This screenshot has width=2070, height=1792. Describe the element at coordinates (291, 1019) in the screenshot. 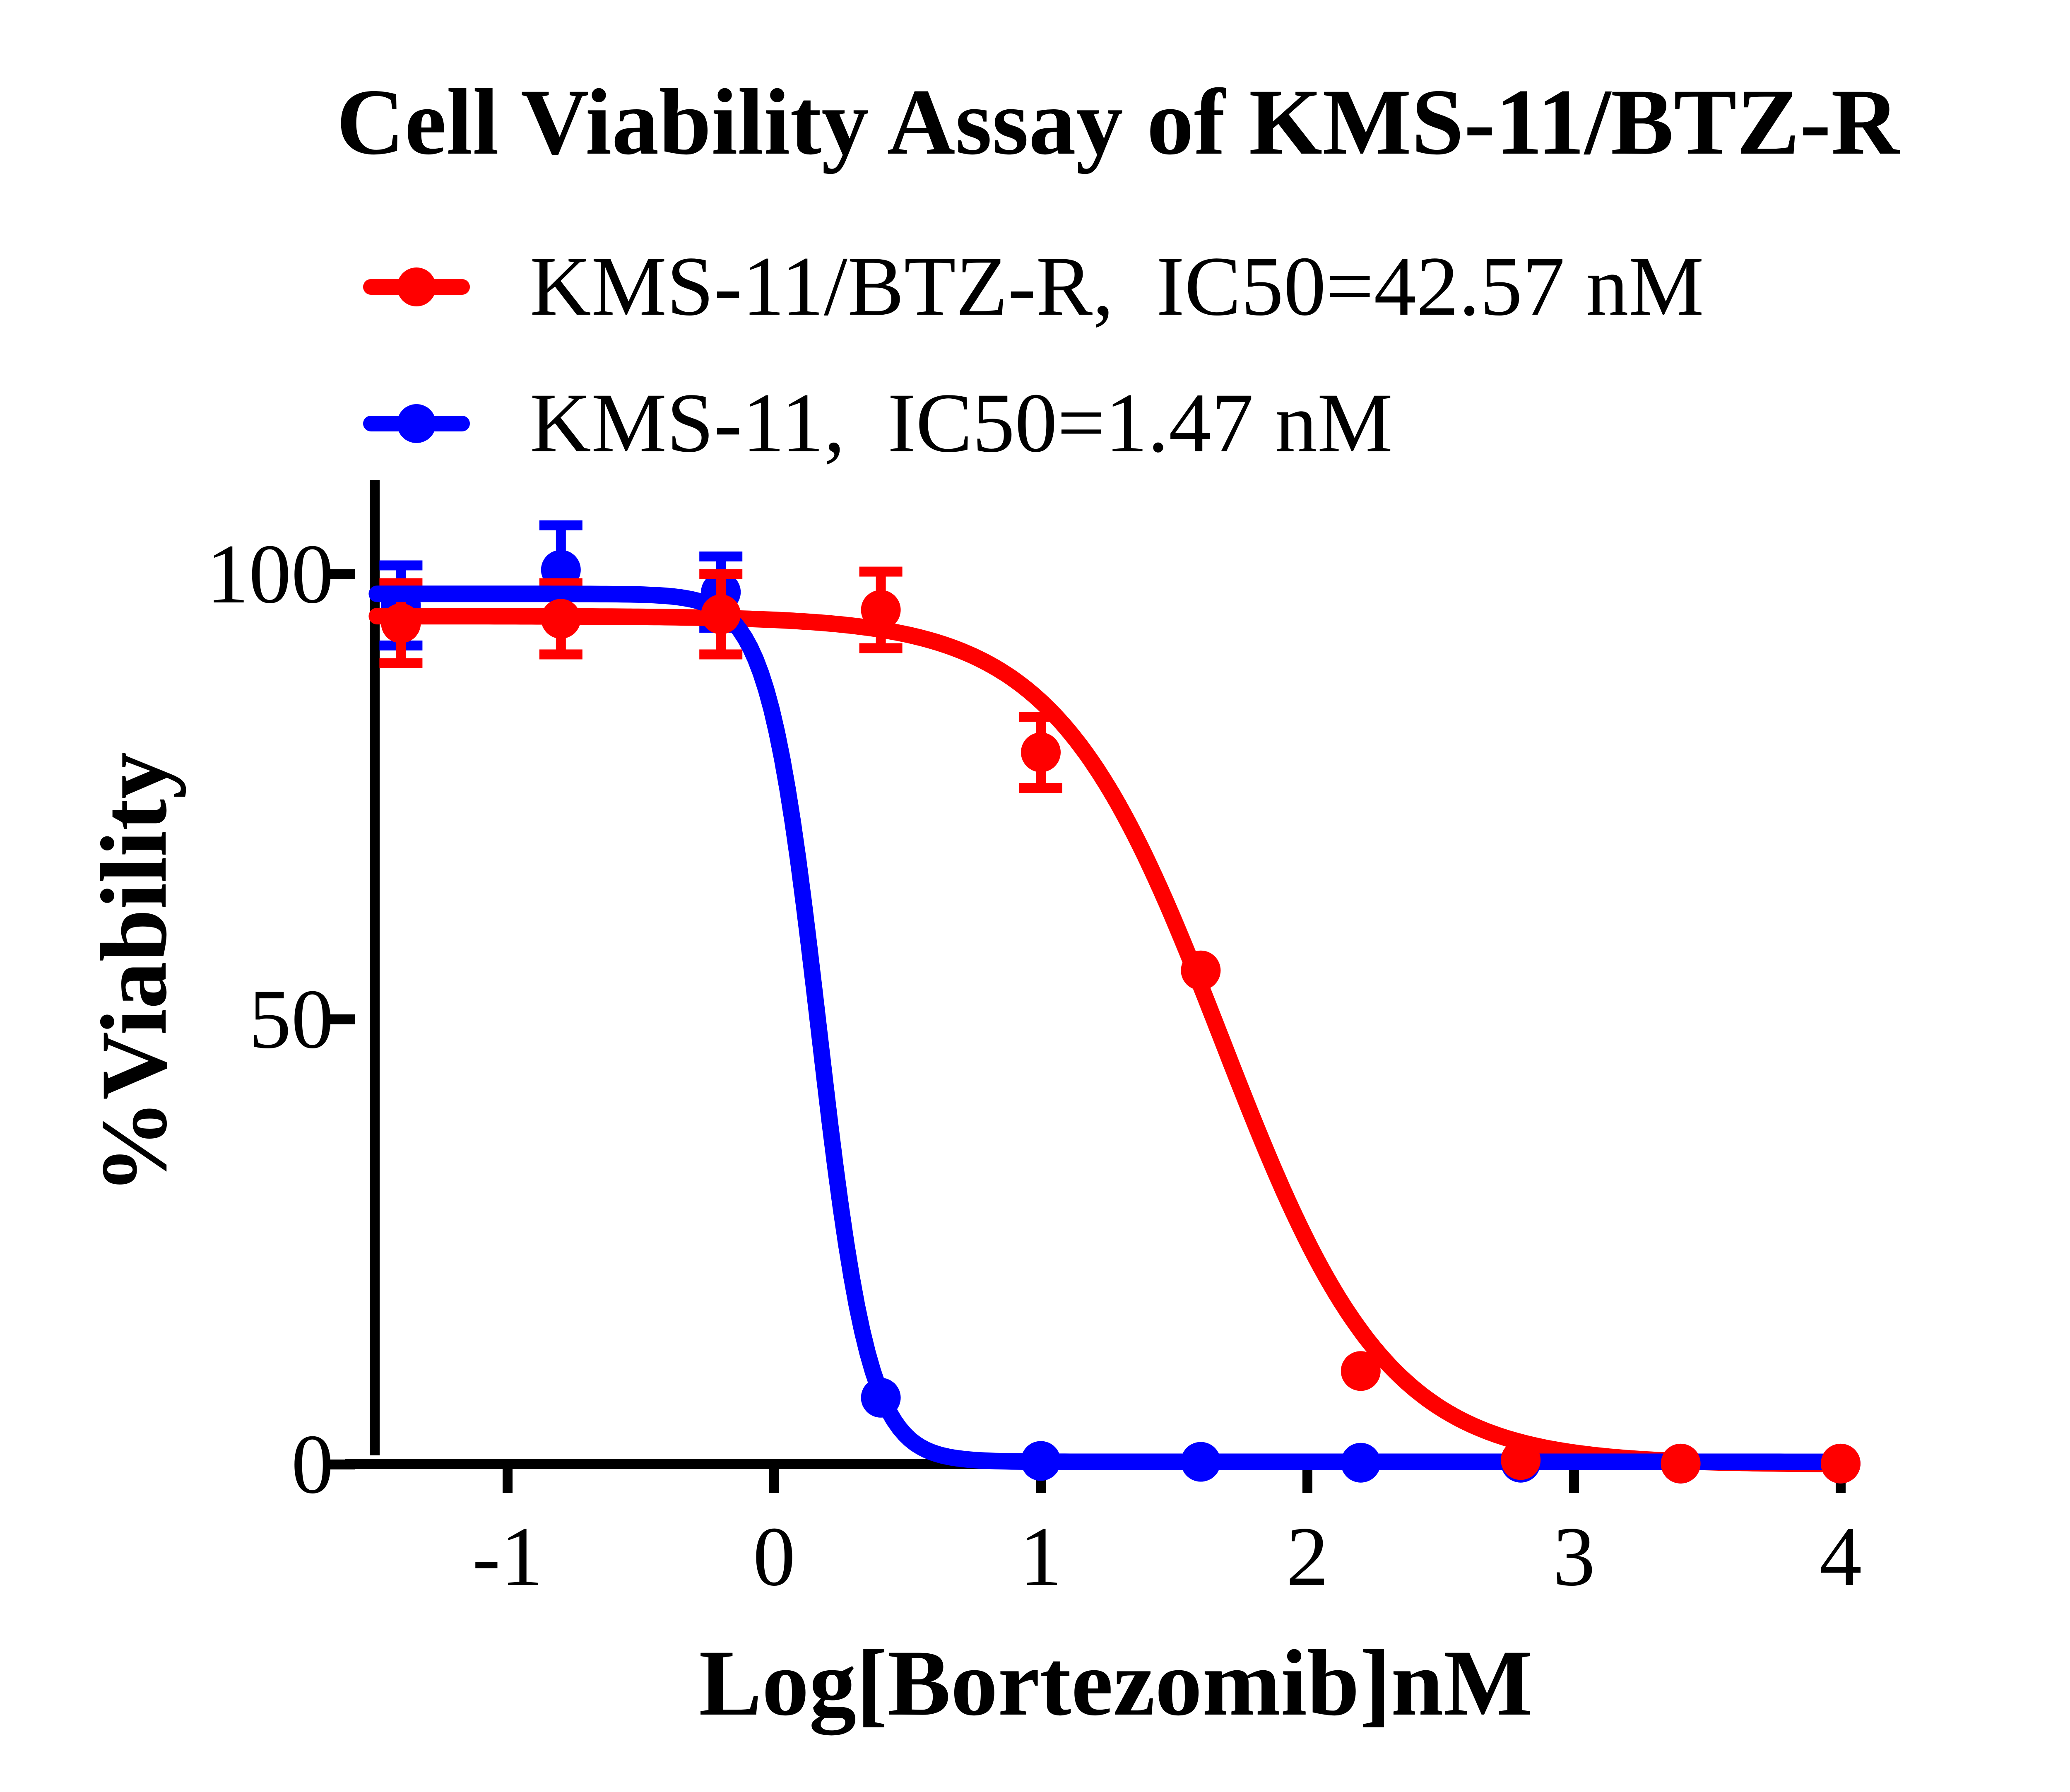

I see `y-tick-label-50: 50` at that location.